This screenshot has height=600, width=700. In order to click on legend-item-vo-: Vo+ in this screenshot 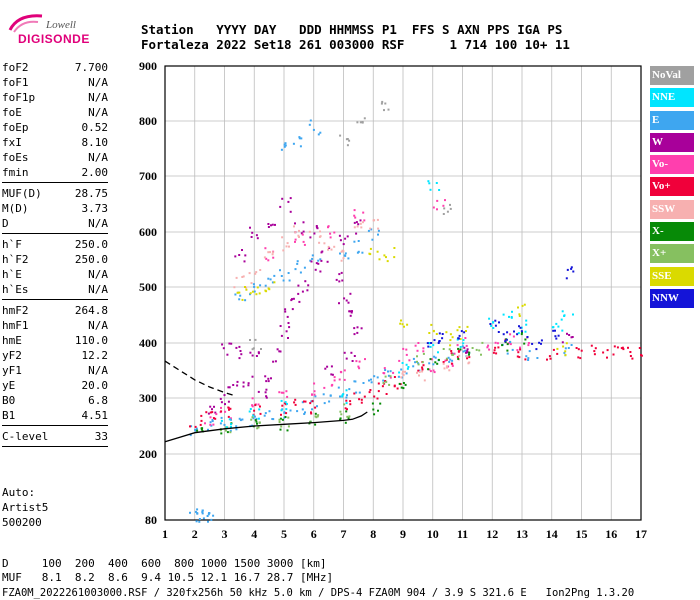, I will do `click(672, 187)`.